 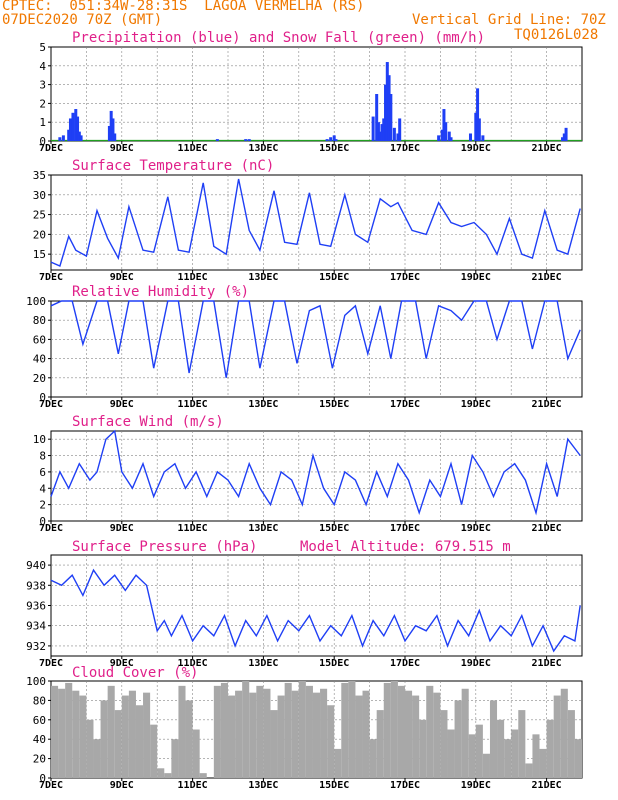 What do you see at coordinates (42, 47) in the screenshot?
I see `precip-ytick-label: 5` at bounding box center [42, 47].